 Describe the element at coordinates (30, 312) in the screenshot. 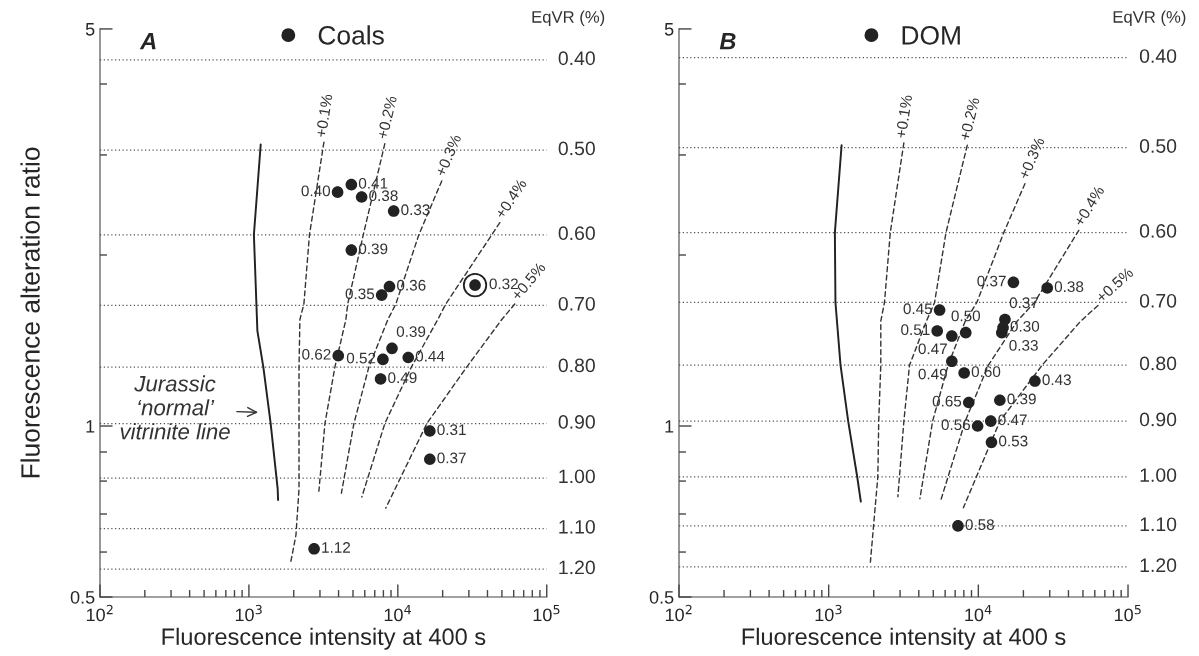

I see `y-axis-title: Fluorescence alteration ratio` at that location.